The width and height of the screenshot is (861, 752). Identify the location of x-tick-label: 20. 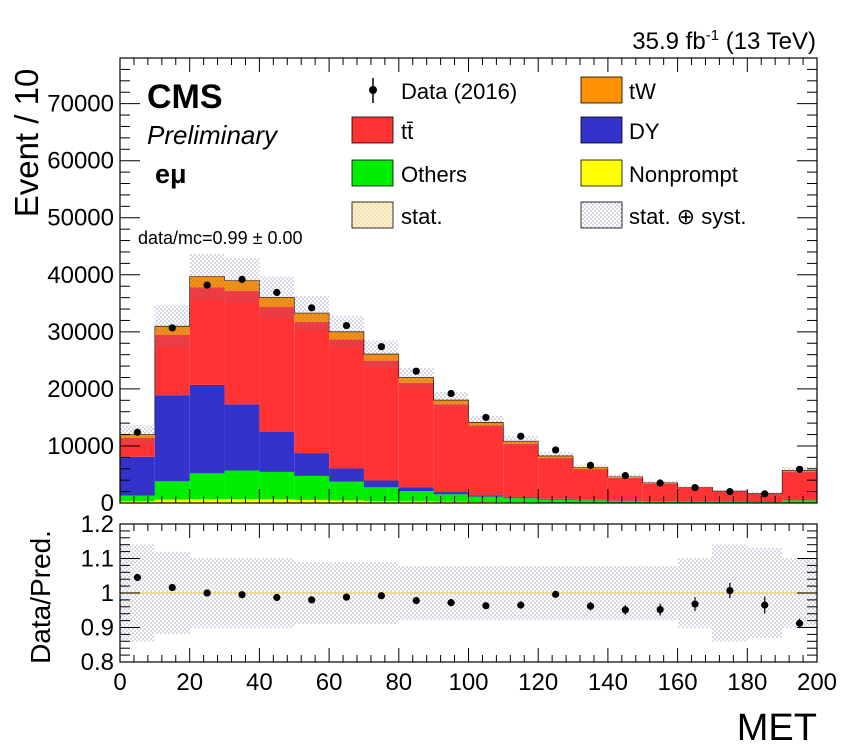
(189, 682).